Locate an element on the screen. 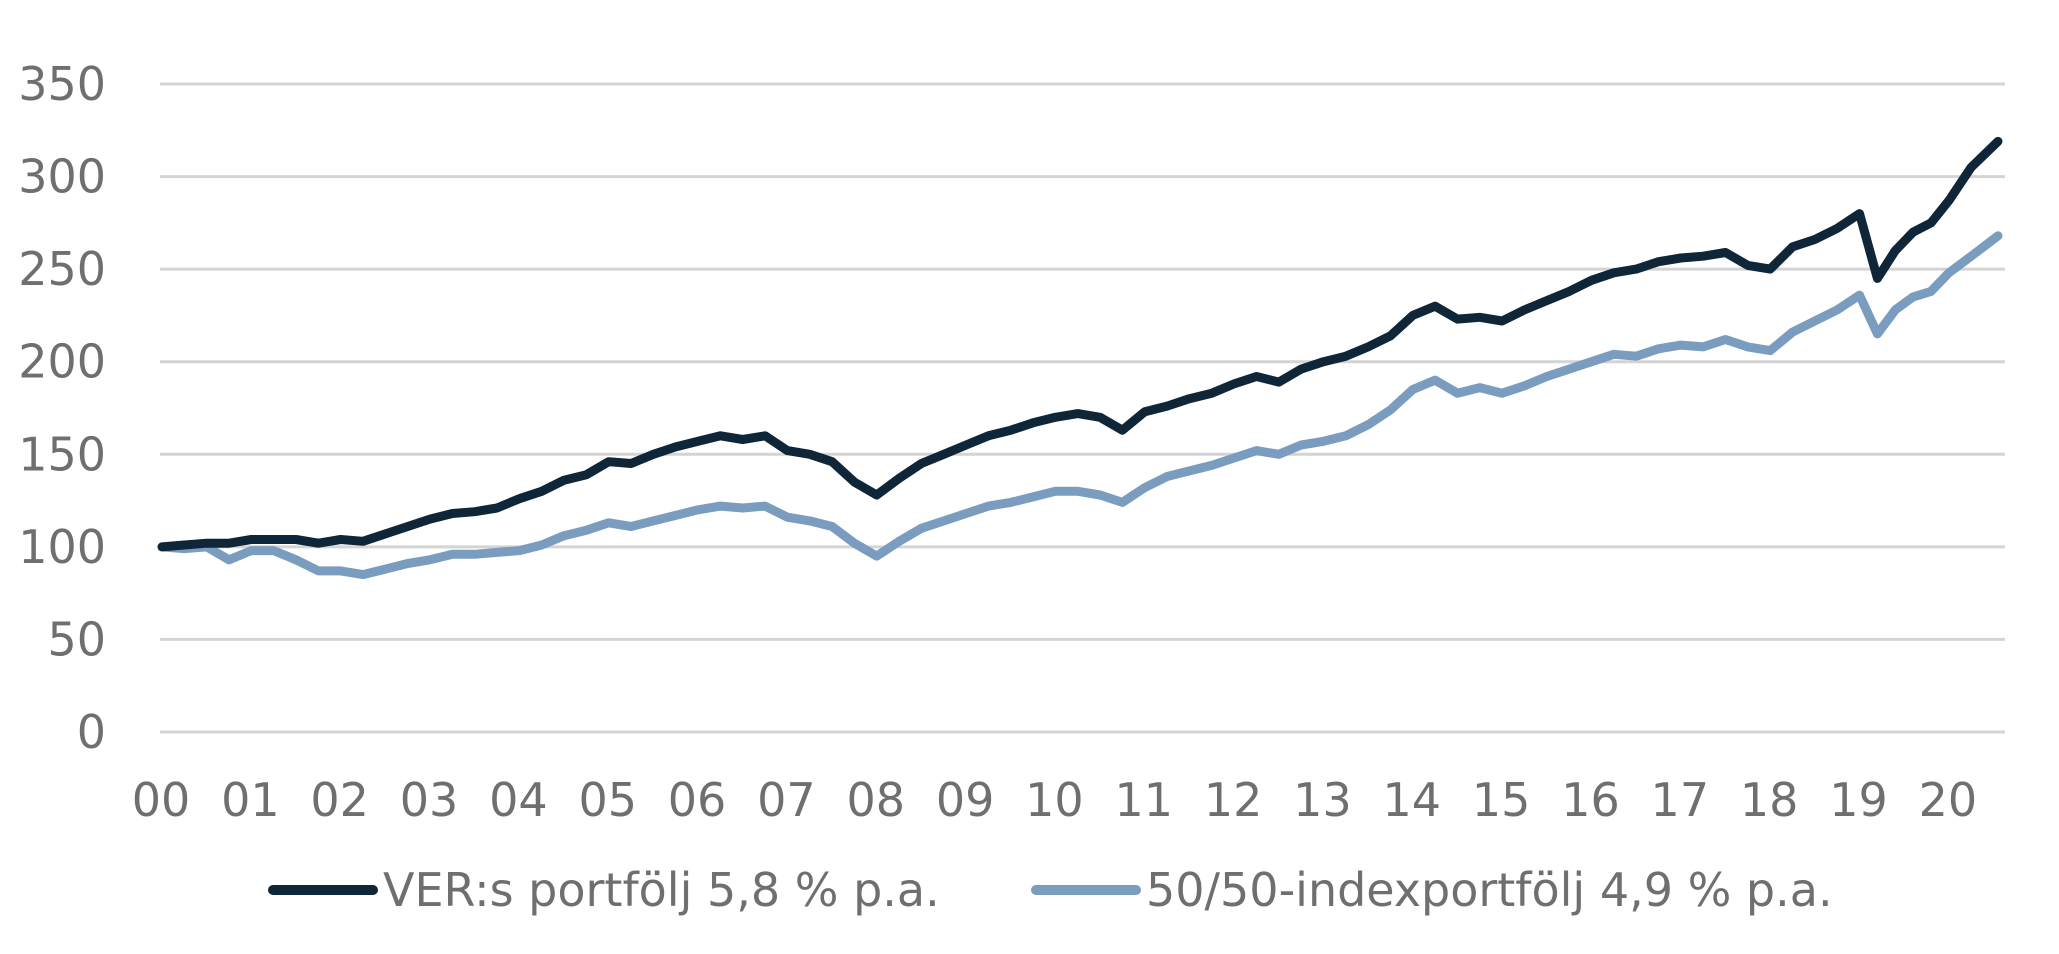 Image resolution: width=2059 pixels, height=954 pixels. x-tick-label: 05 is located at coordinates (607, 800).